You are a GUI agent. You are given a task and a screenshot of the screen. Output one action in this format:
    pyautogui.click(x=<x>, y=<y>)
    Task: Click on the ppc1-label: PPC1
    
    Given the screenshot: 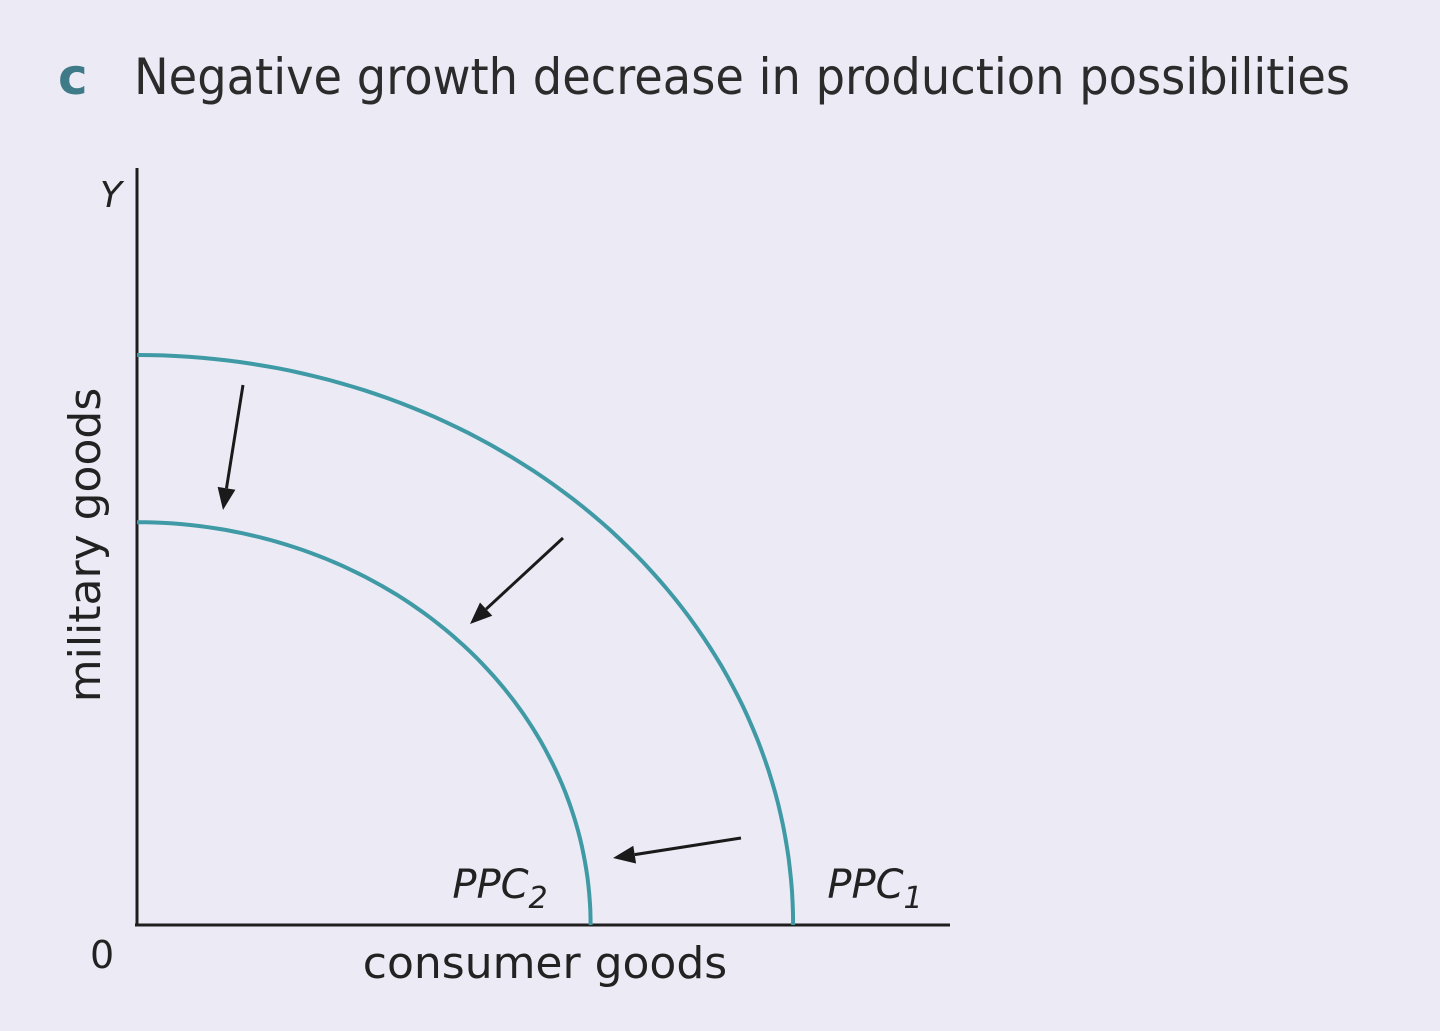 What is the action you would take?
    pyautogui.click(x=874, y=889)
    